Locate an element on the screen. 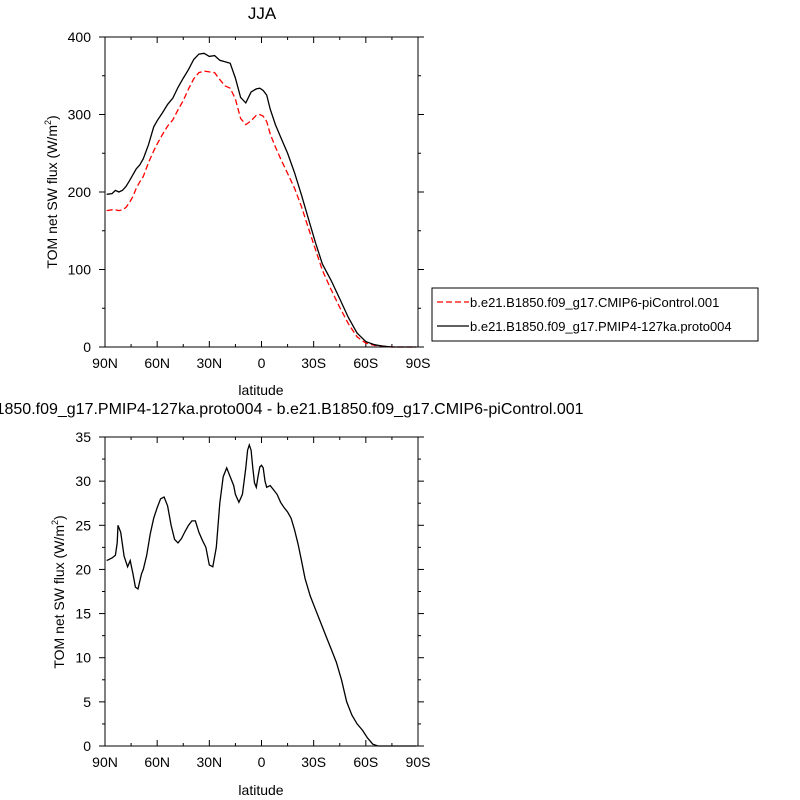 The width and height of the screenshot is (800, 800). panel-top-y-axis-label: TOM net SW flux (W/m2) is located at coordinates (51, 191).